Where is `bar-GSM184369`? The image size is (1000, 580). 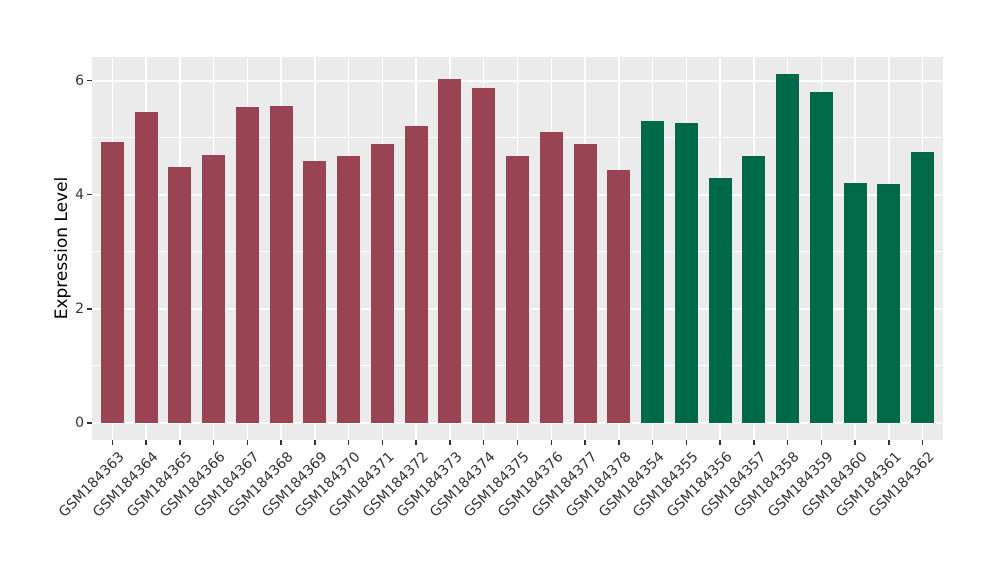 bar-GSM184369 is located at coordinates (315, 292).